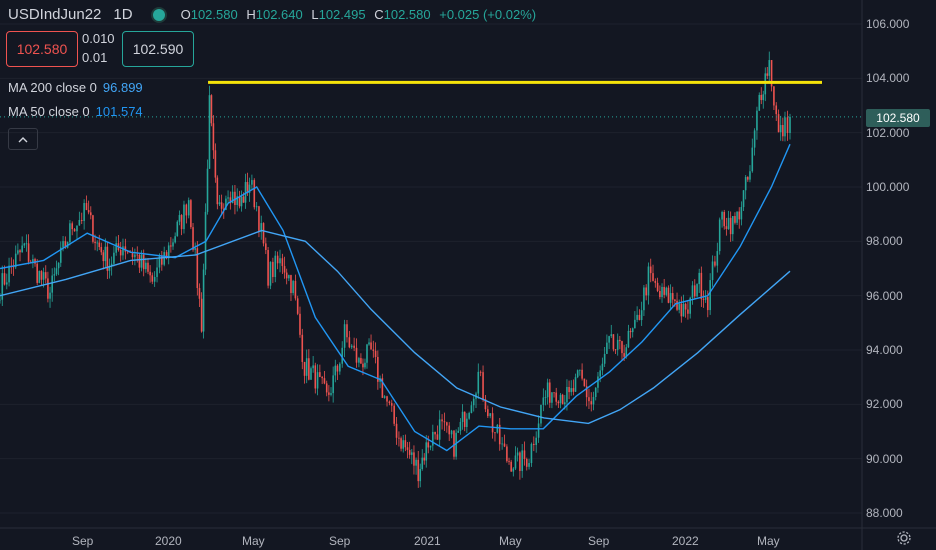 The image size is (936, 550). I want to click on ma-200-legend: MA 200 close 0 96.899, so click(75, 87).